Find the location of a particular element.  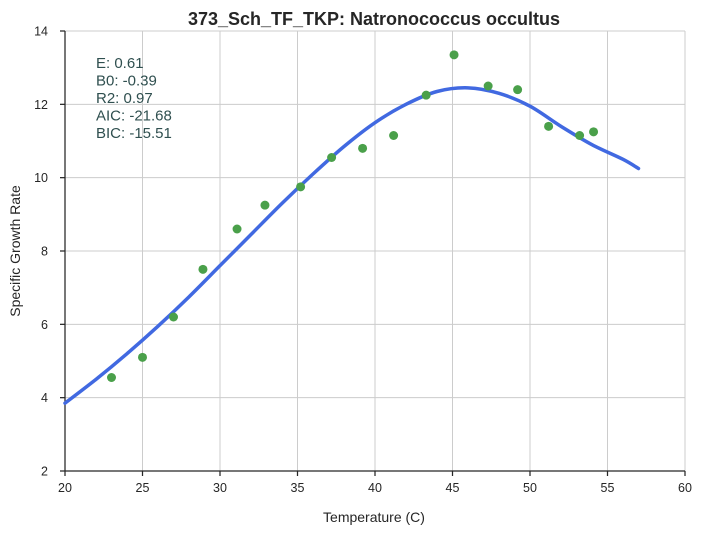

y-tick-label: 12 is located at coordinates (41, 105).